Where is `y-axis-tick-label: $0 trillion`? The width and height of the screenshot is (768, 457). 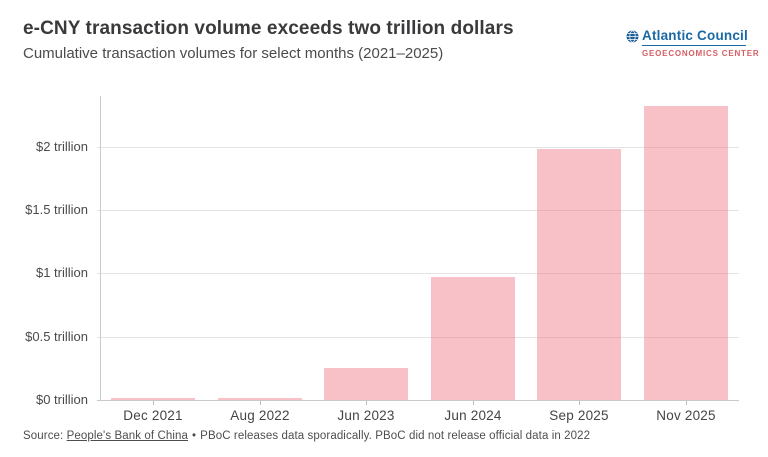
y-axis-tick-label: $0 trillion is located at coordinates (61, 399).